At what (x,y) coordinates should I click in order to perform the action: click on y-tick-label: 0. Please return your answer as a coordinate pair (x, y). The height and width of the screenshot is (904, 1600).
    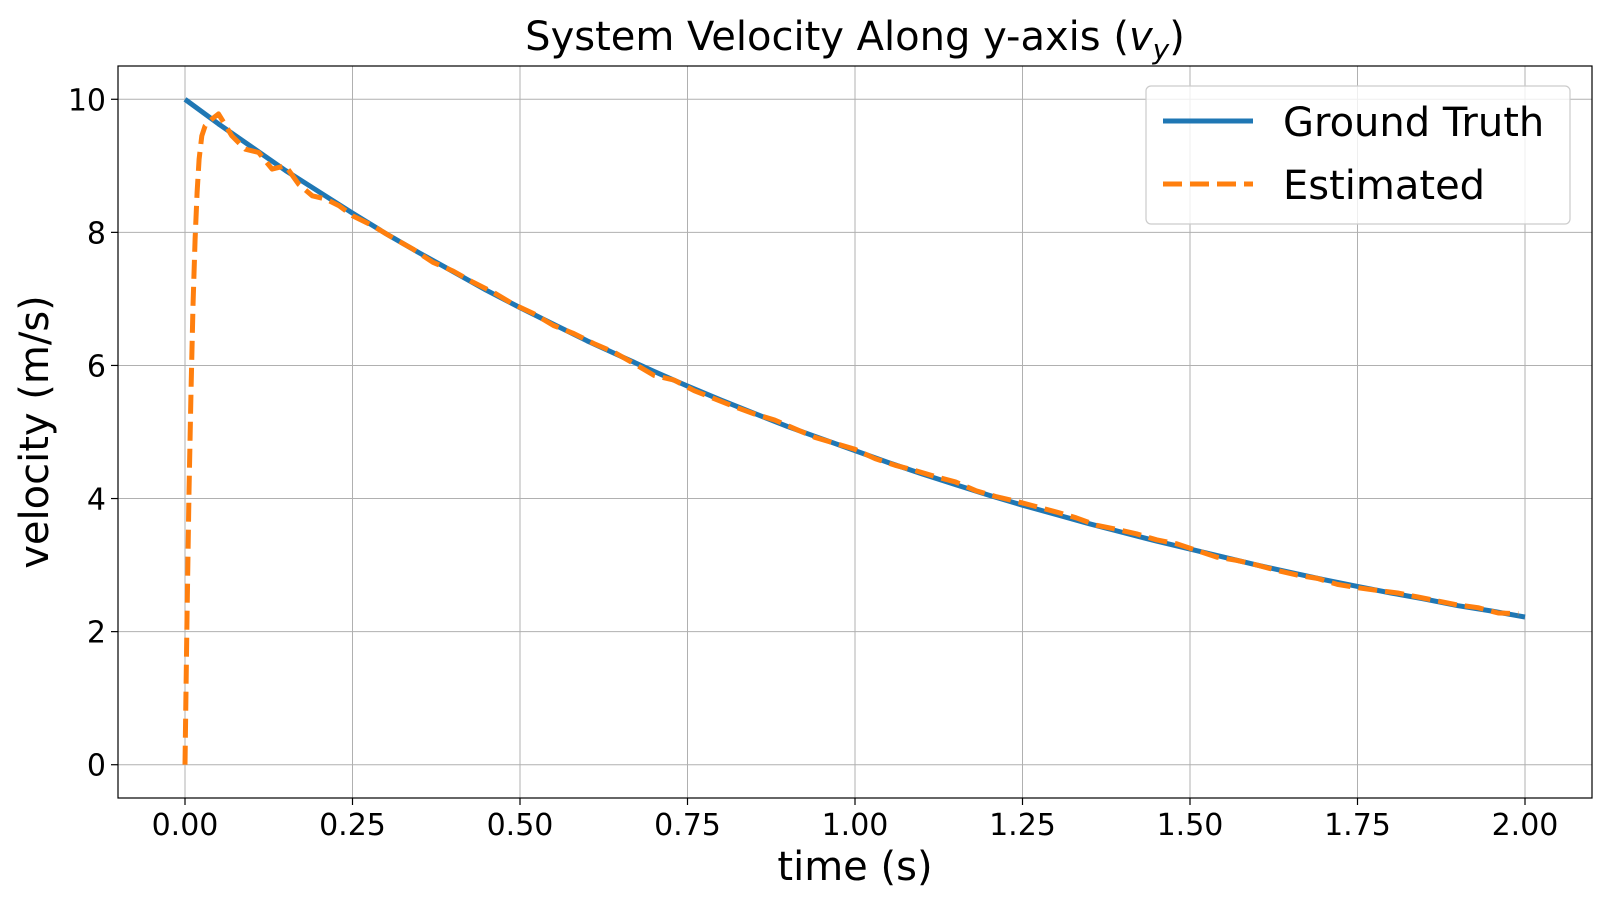
    Looking at the image, I should click on (96, 766).